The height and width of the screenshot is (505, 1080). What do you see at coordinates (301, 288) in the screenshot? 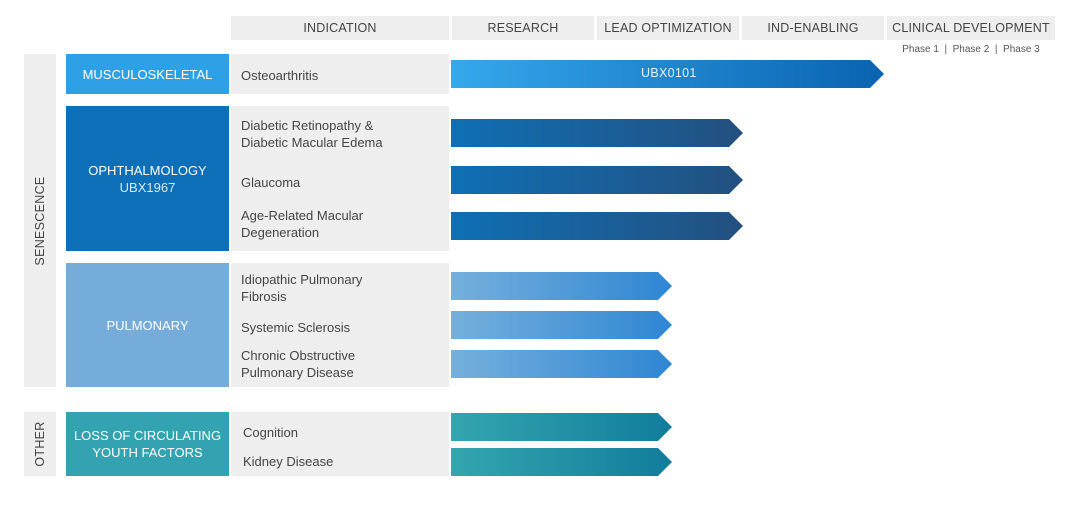
I see `indication-ipf: Idiopathic Pulmonary Fibrosis` at bounding box center [301, 288].